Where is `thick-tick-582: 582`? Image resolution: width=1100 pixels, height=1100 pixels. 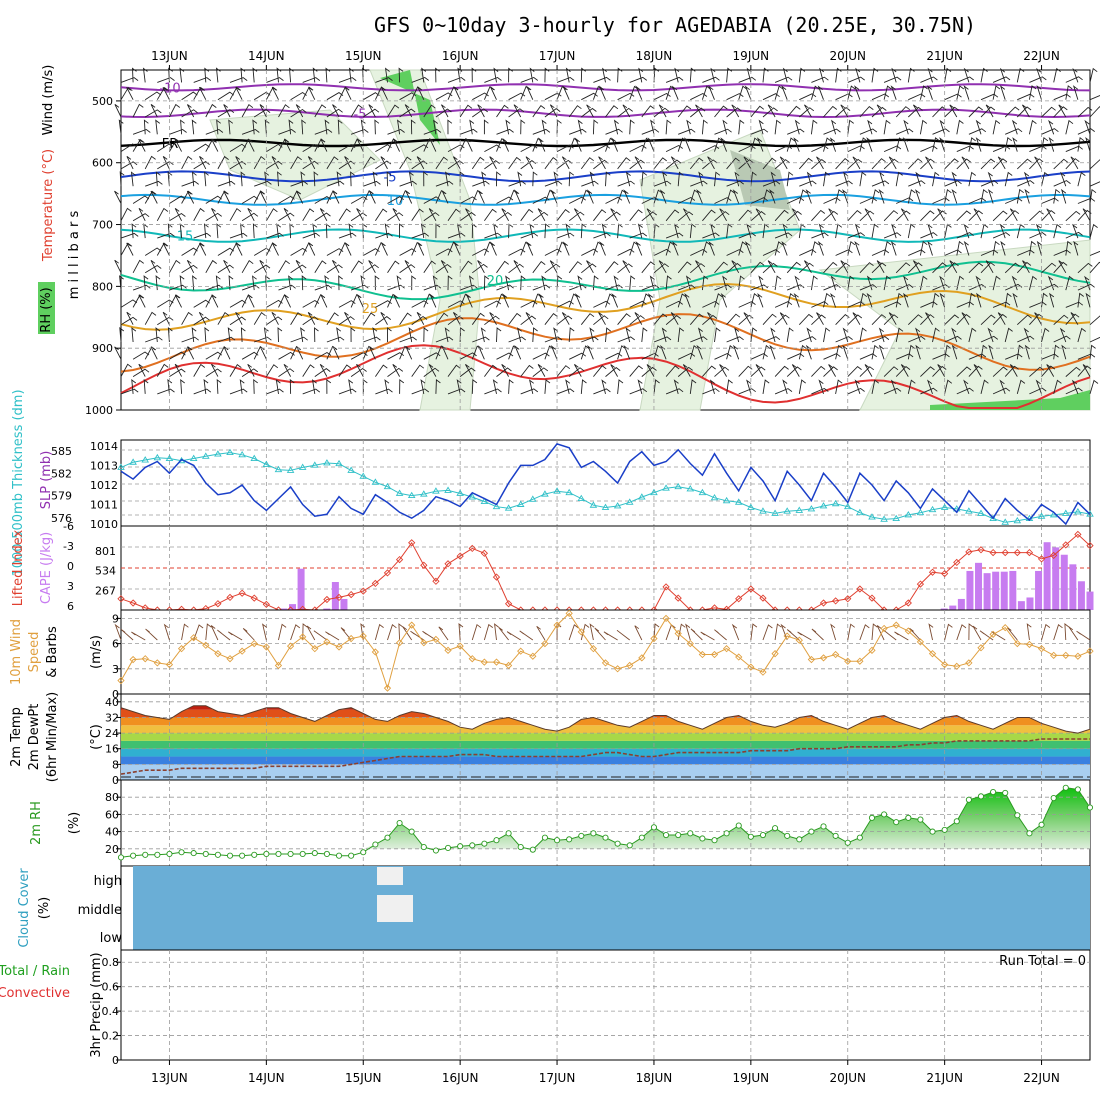
thick-tick-582: 582 is located at coordinates (61, 473).